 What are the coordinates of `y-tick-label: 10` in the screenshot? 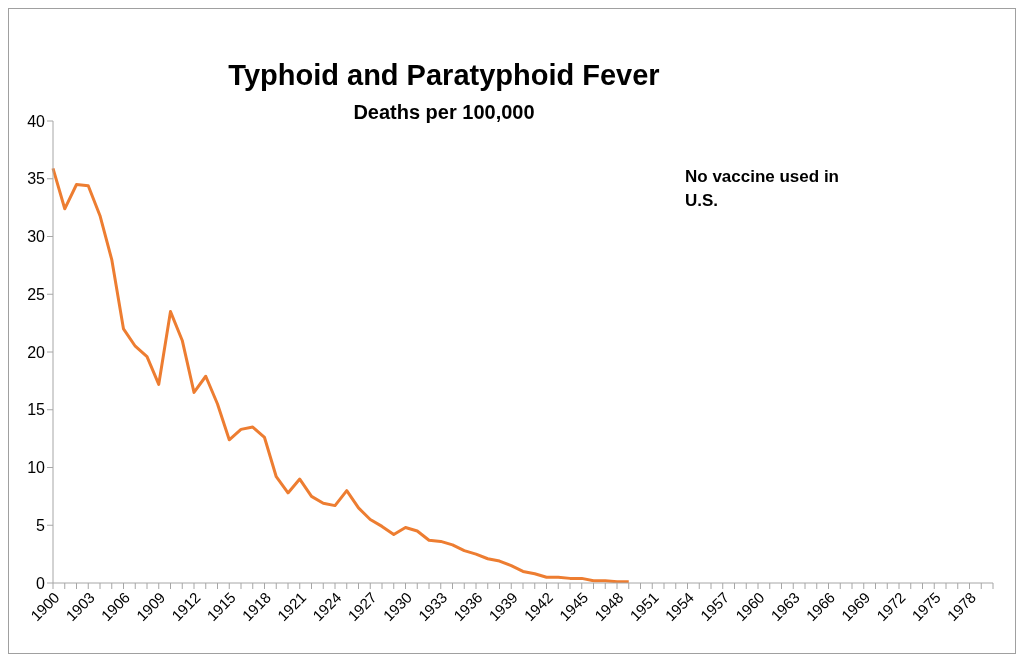 It's located at (36, 468).